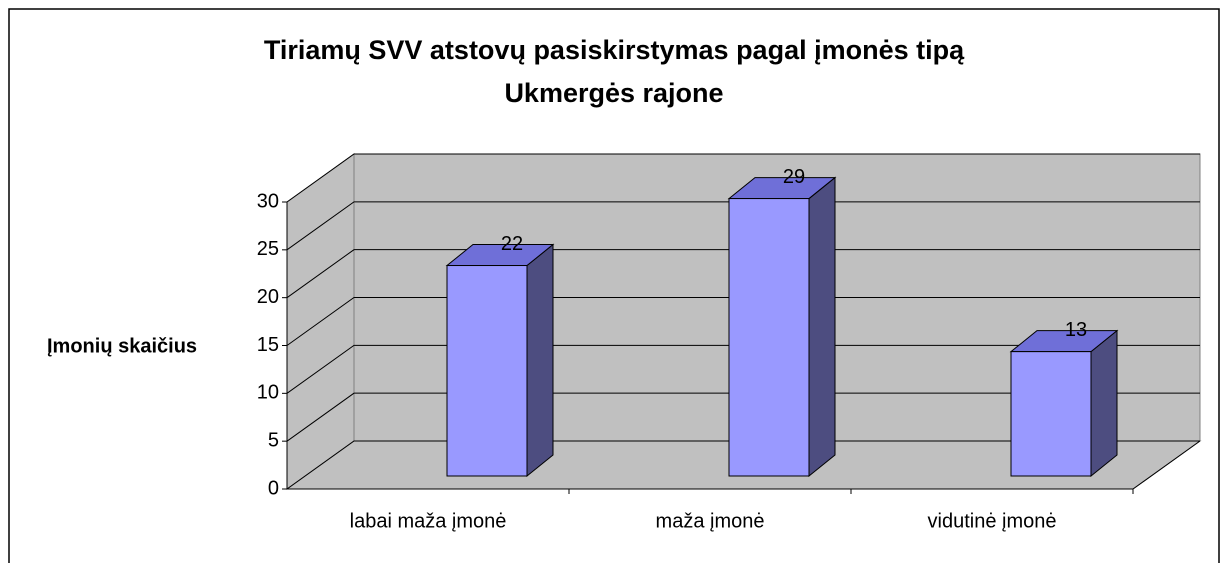  I want to click on y-tick-label: 5, so click(273, 440).